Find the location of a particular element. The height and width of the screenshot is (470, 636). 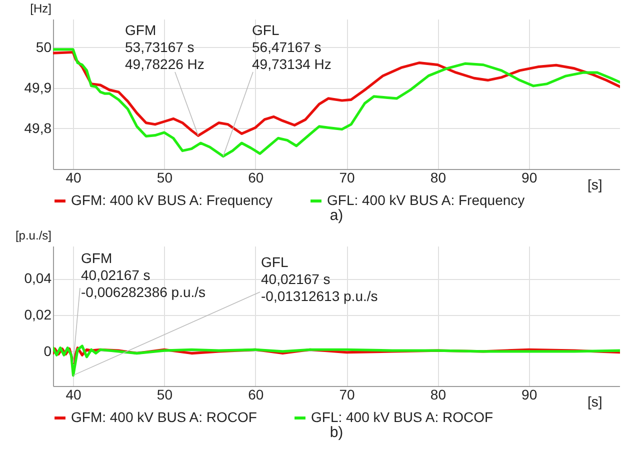

y-tick-label: 0,04 is located at coordinates (38, 278).